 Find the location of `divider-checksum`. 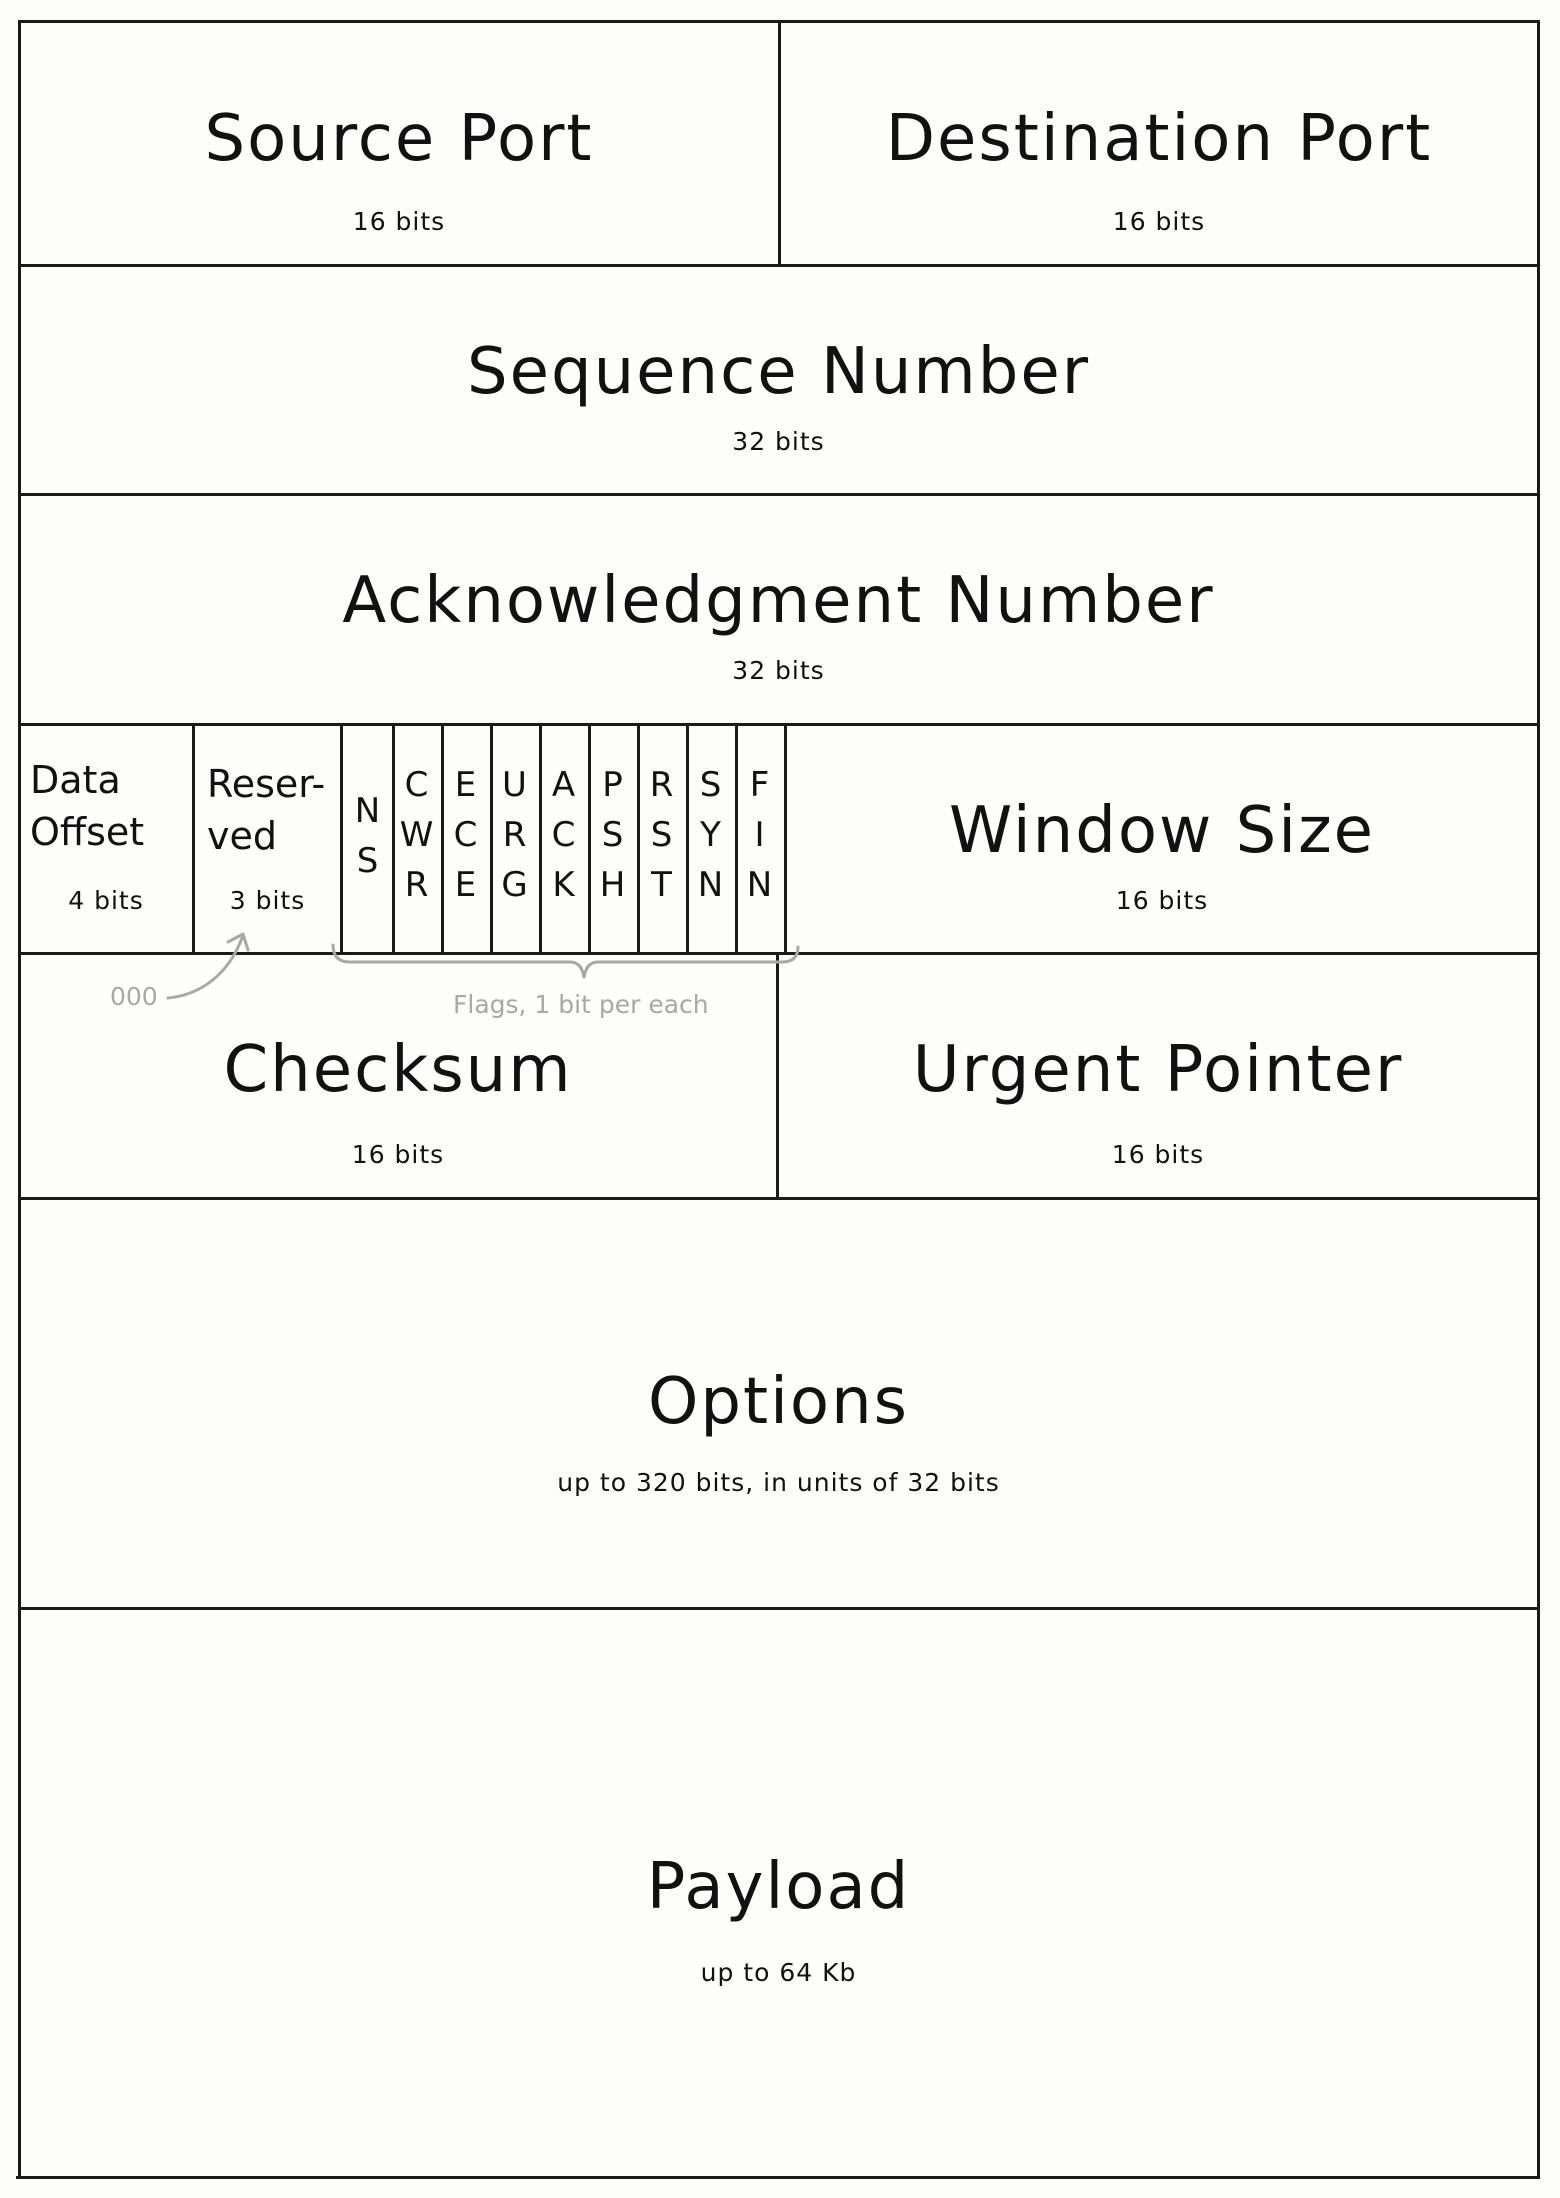

divider-checksum is located at coordinates (777, 1075).